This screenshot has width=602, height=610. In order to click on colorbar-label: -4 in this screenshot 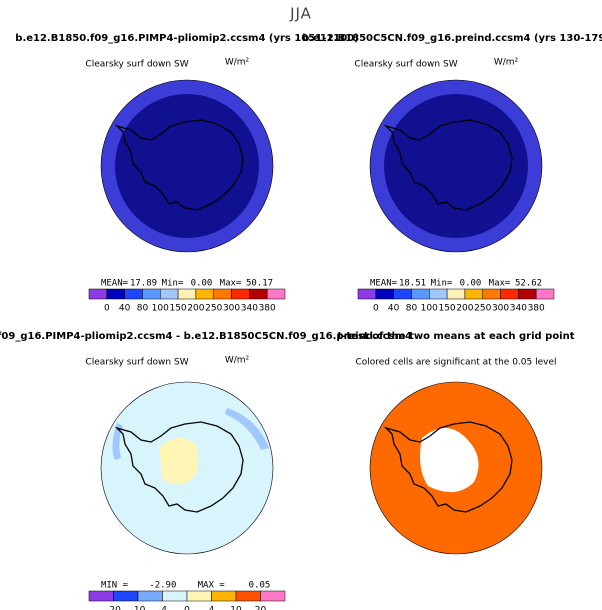, I will do `click(162, 608)`.